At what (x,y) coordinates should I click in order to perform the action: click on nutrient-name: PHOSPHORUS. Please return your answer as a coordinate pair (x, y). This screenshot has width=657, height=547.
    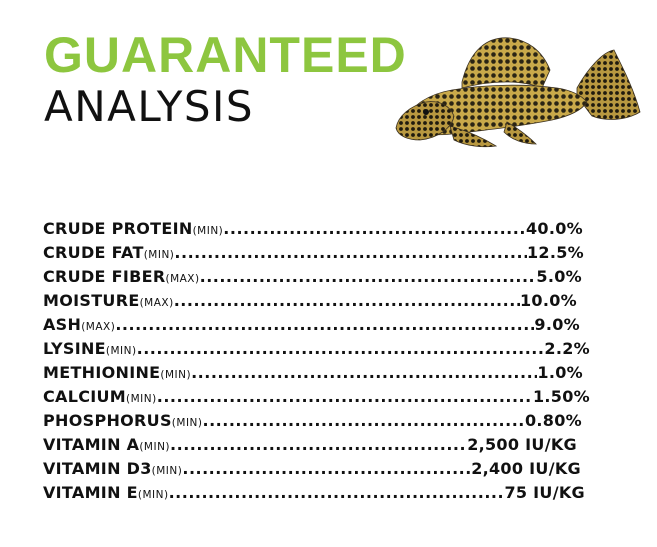
    Looking at the image, I should click on (107, 420).